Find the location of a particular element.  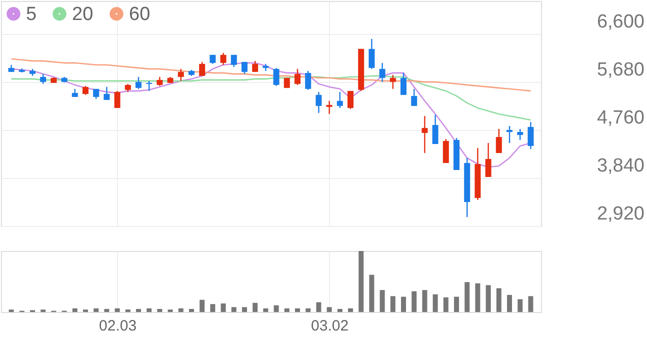

legend-label: 20 is located at coordinates (83, 14).